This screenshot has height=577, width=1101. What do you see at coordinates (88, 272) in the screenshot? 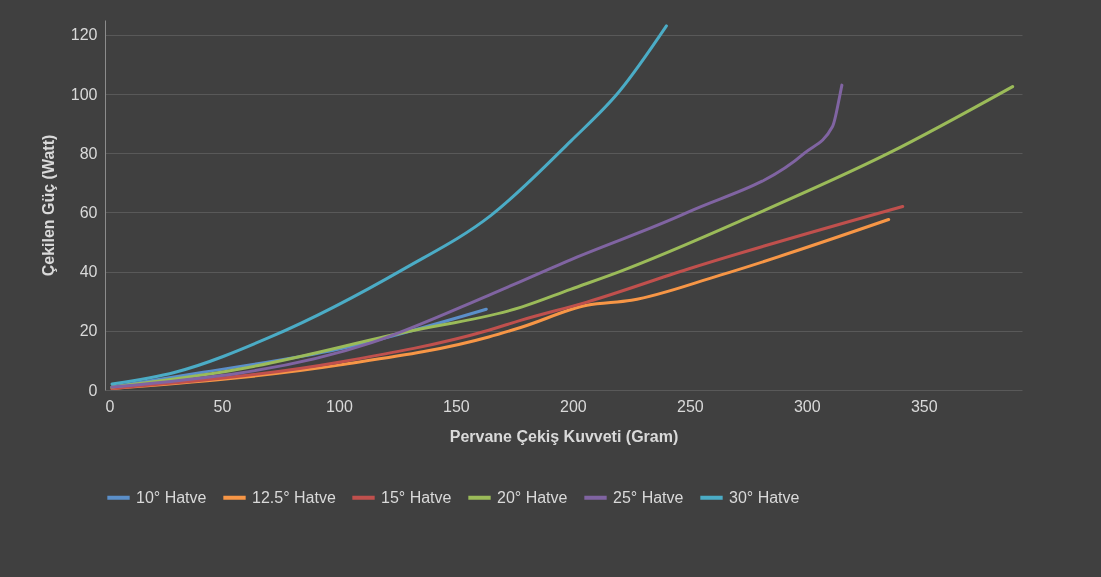
I see `y-tick-label: 40` at bounding box center [88, 272].